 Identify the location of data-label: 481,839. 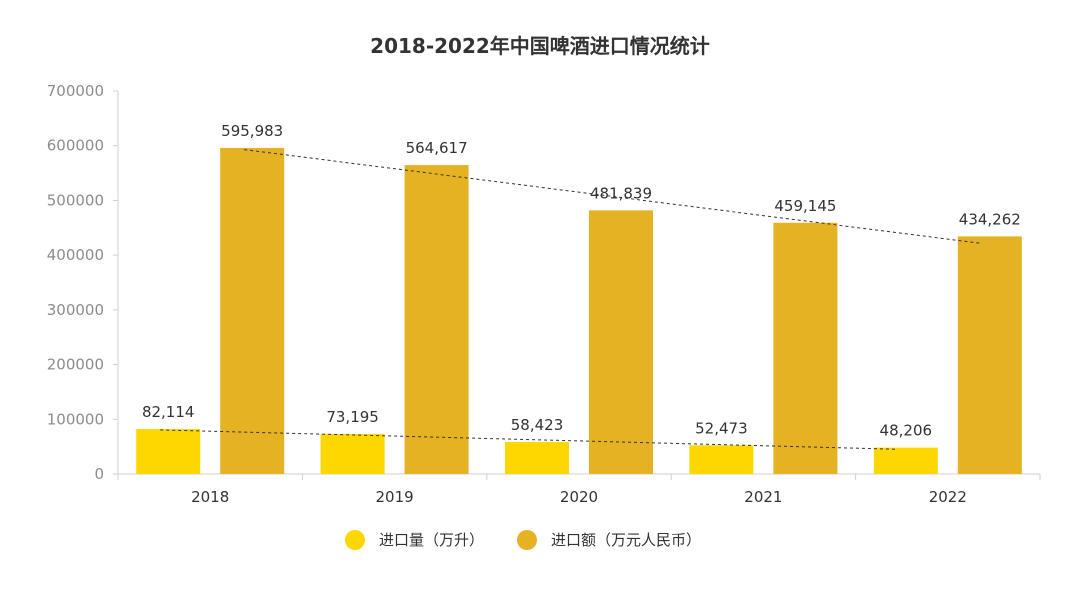
(621, 193).